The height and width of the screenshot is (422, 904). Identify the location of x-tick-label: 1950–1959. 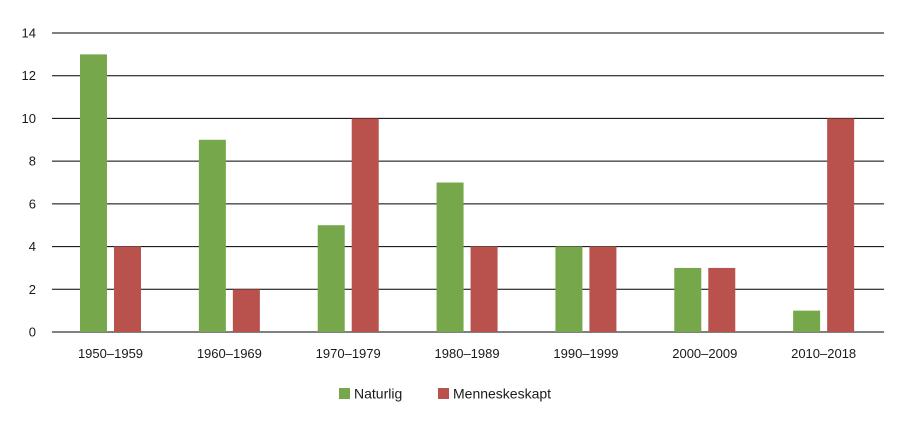
(110, 353).